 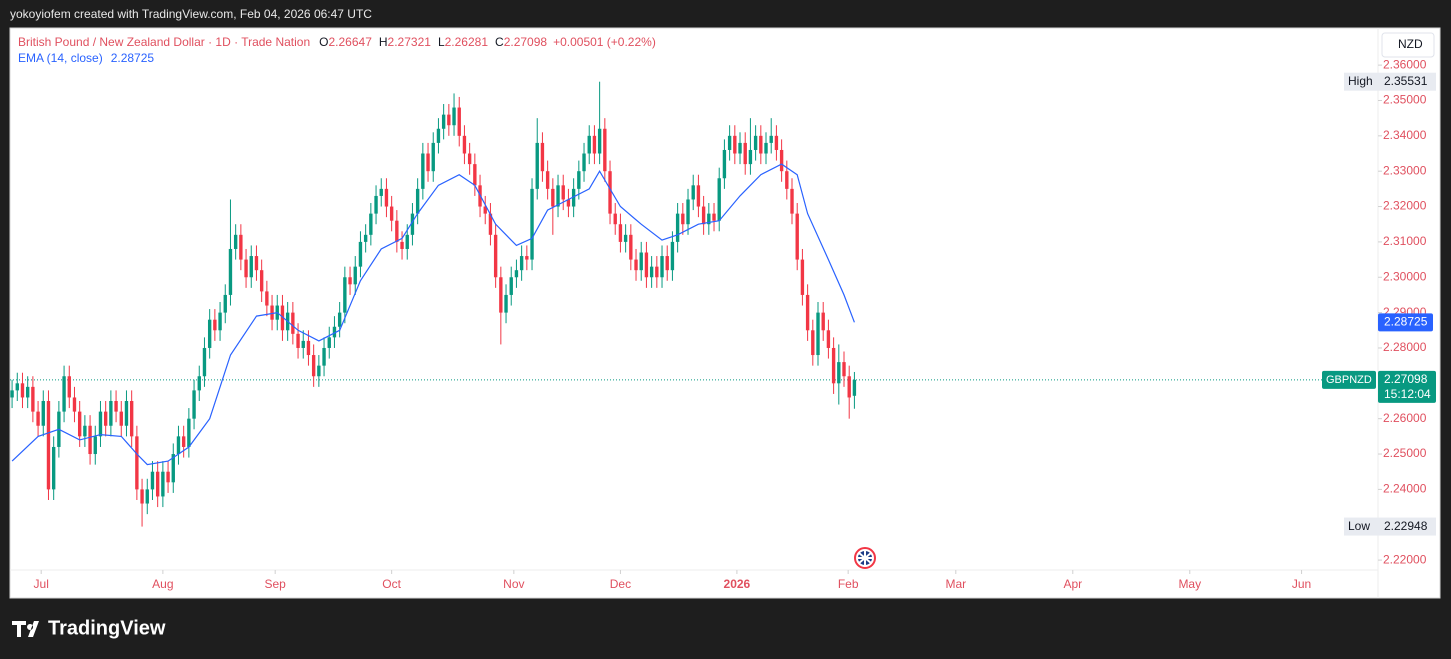 I want to click on y-tick-label: 2.36000, so click(x=1405, y=64).